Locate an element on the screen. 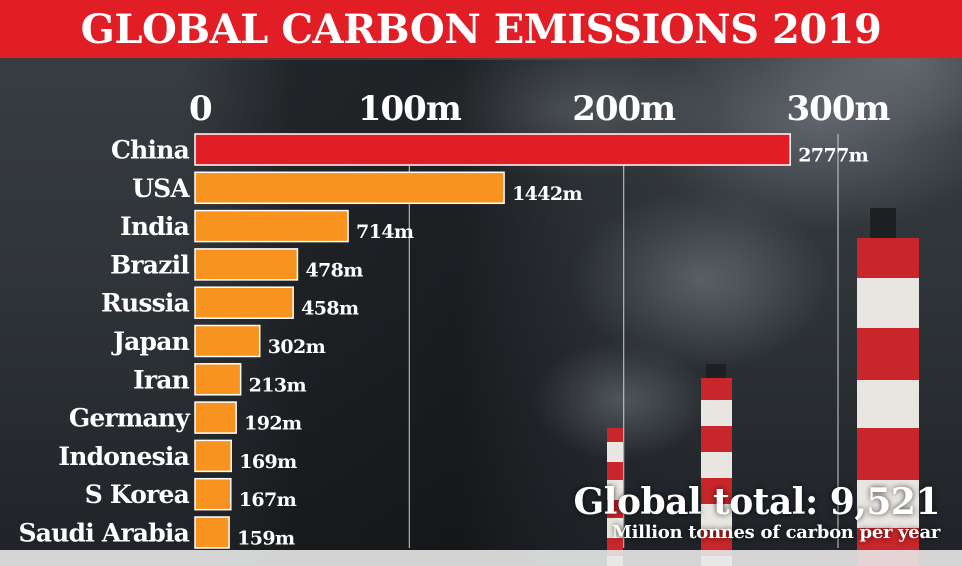 Image resolution: width=962 pixels, height=566 pixels. global-total: Global total: 9,521 is located at coordinates (757, 502).